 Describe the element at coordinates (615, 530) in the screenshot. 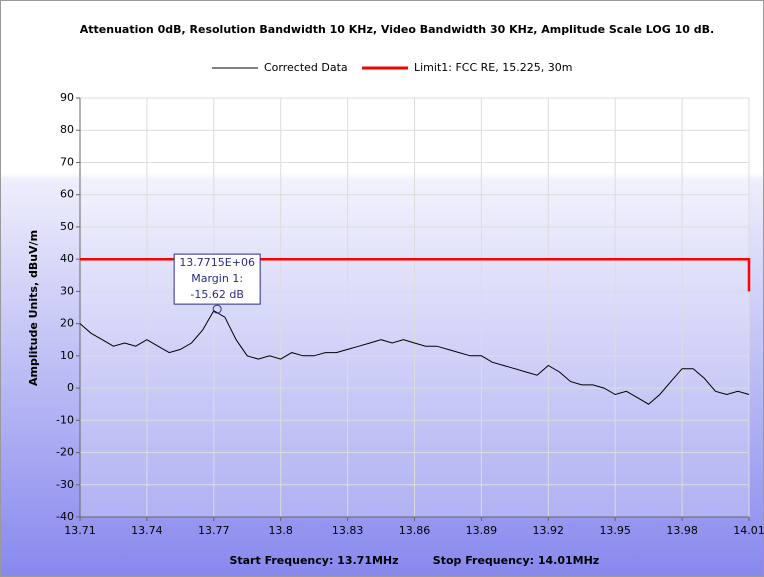

I see `x-tick-label: 13.95` at that location.